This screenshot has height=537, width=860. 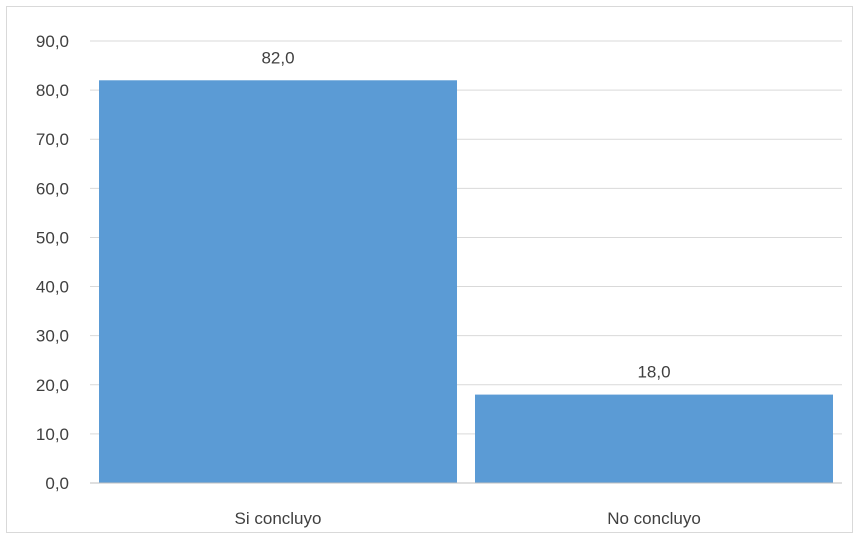 What do you see at coordinates (52, 139) in the screenshot?
I see `y-tick-label: 70,0` at bounding box center [52, 139].